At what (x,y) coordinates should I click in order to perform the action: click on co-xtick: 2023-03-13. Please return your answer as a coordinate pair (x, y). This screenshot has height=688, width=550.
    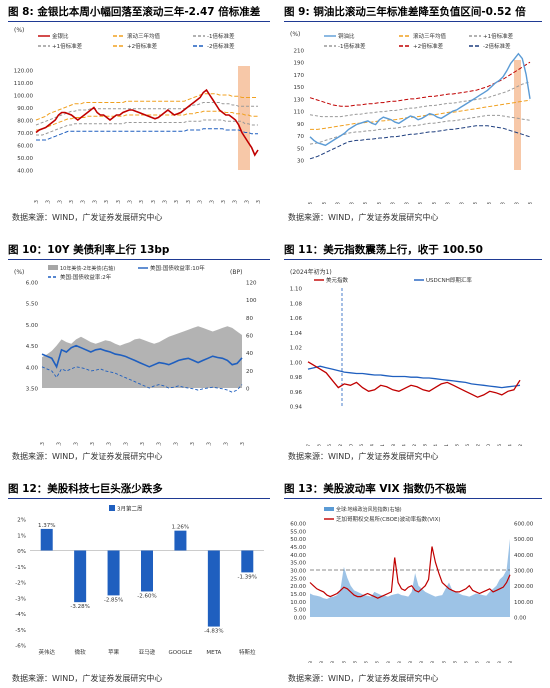
    Looking at the image, I should click on (366, 203).